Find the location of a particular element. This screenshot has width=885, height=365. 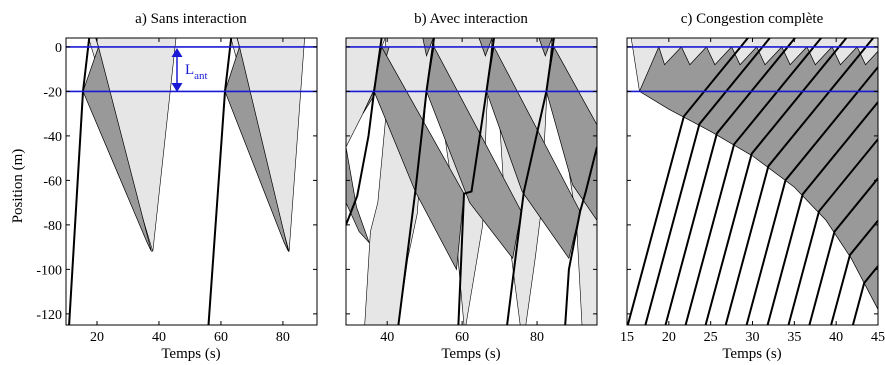

x-tick-label: 15 is located at coordinates (627, 337).